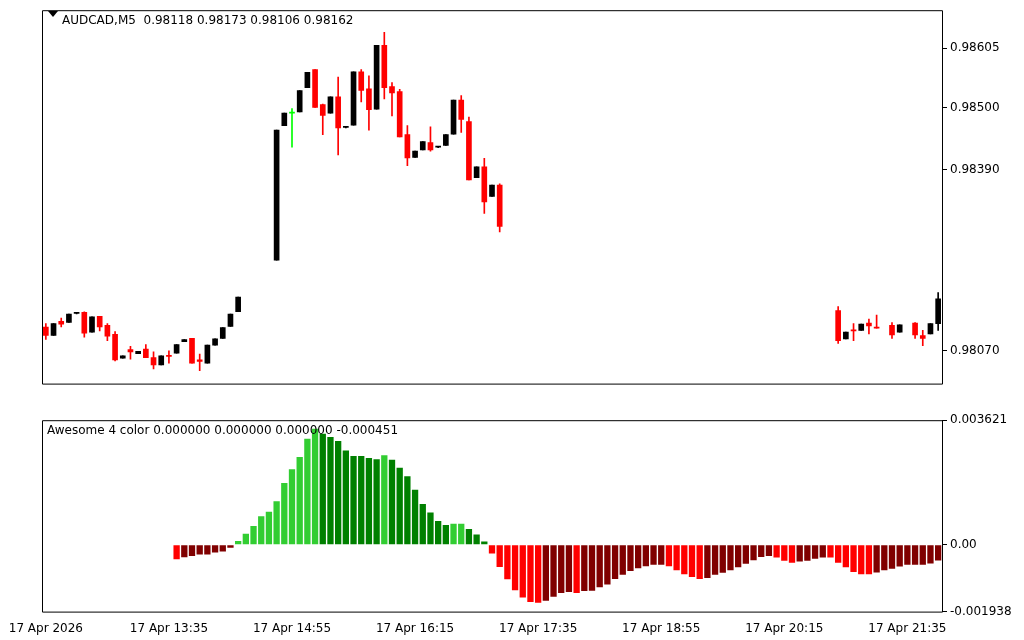 This screenshot has width=1024, height=640. What do you see at coordinates (975, 47) in the screenshot?
I see `y-tick-label: 0.98605` at bounding box center [975, 47].